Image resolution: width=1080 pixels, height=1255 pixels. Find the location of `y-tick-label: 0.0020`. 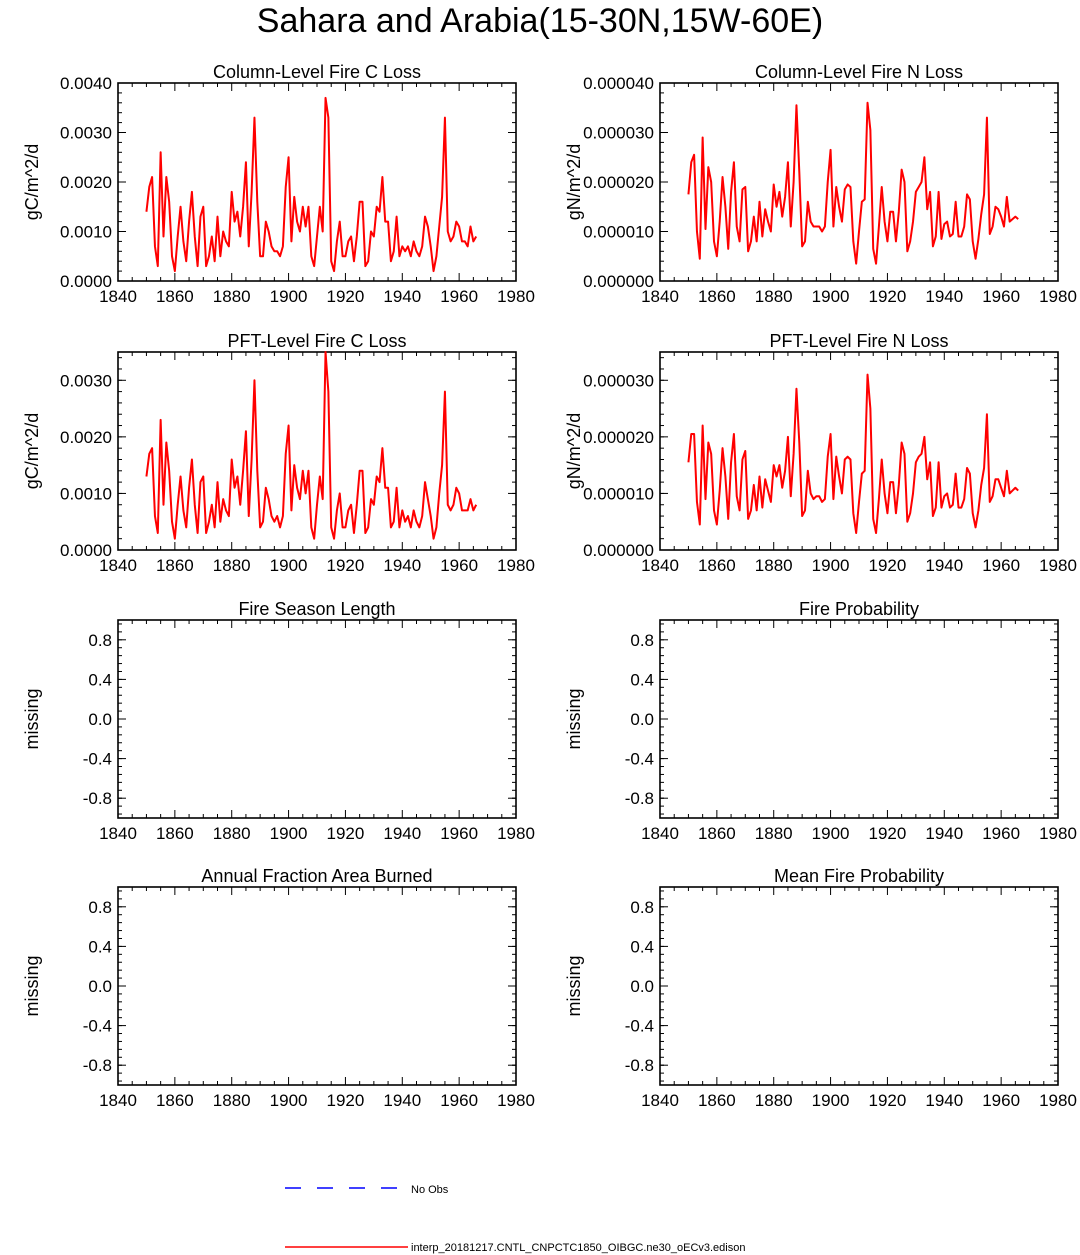

y-tick-label: 0.0020 is located at coordinates (86, 182).